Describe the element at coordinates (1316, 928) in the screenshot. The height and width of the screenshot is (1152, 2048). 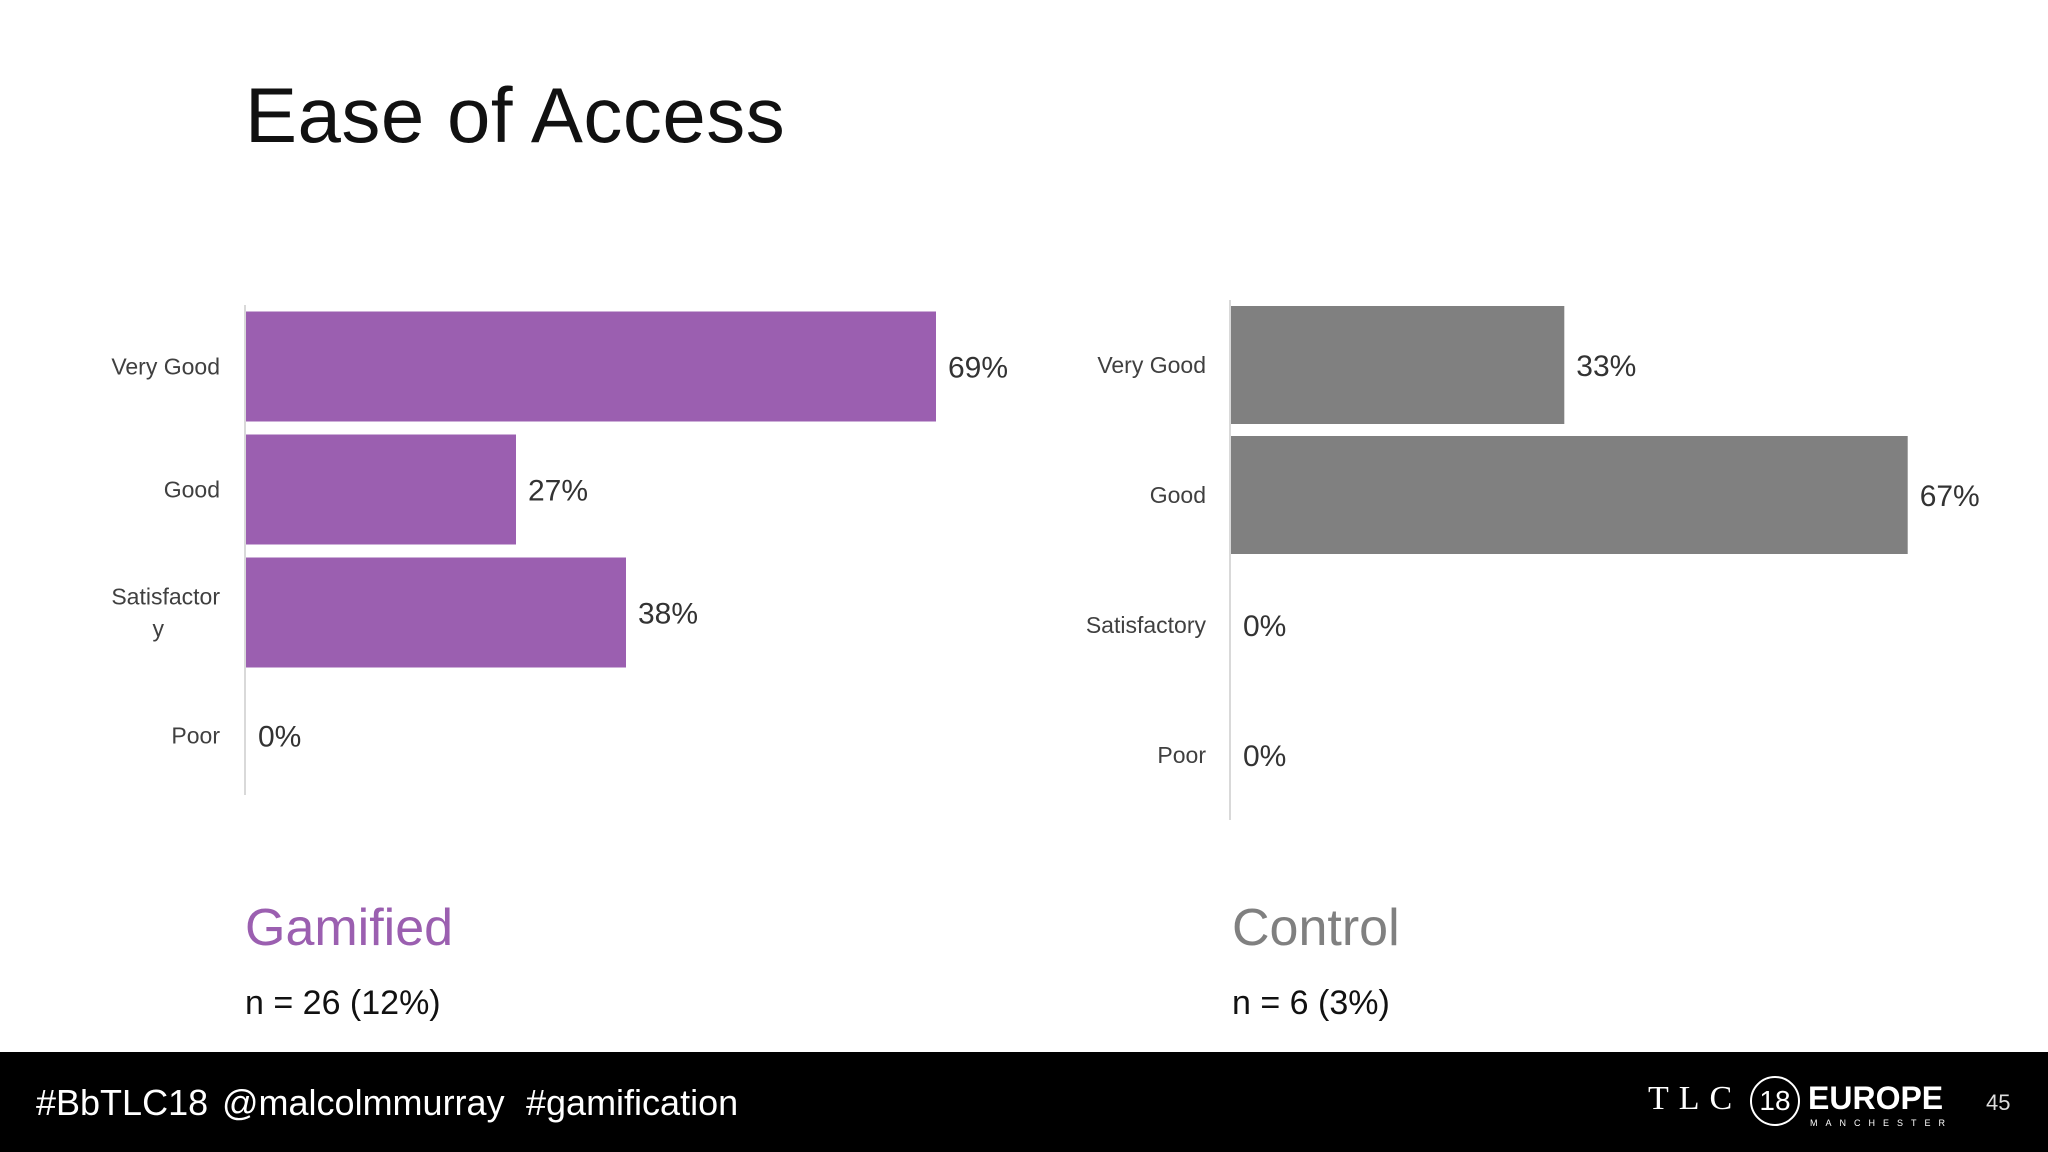
I see `control-group-title: Control` at that location.